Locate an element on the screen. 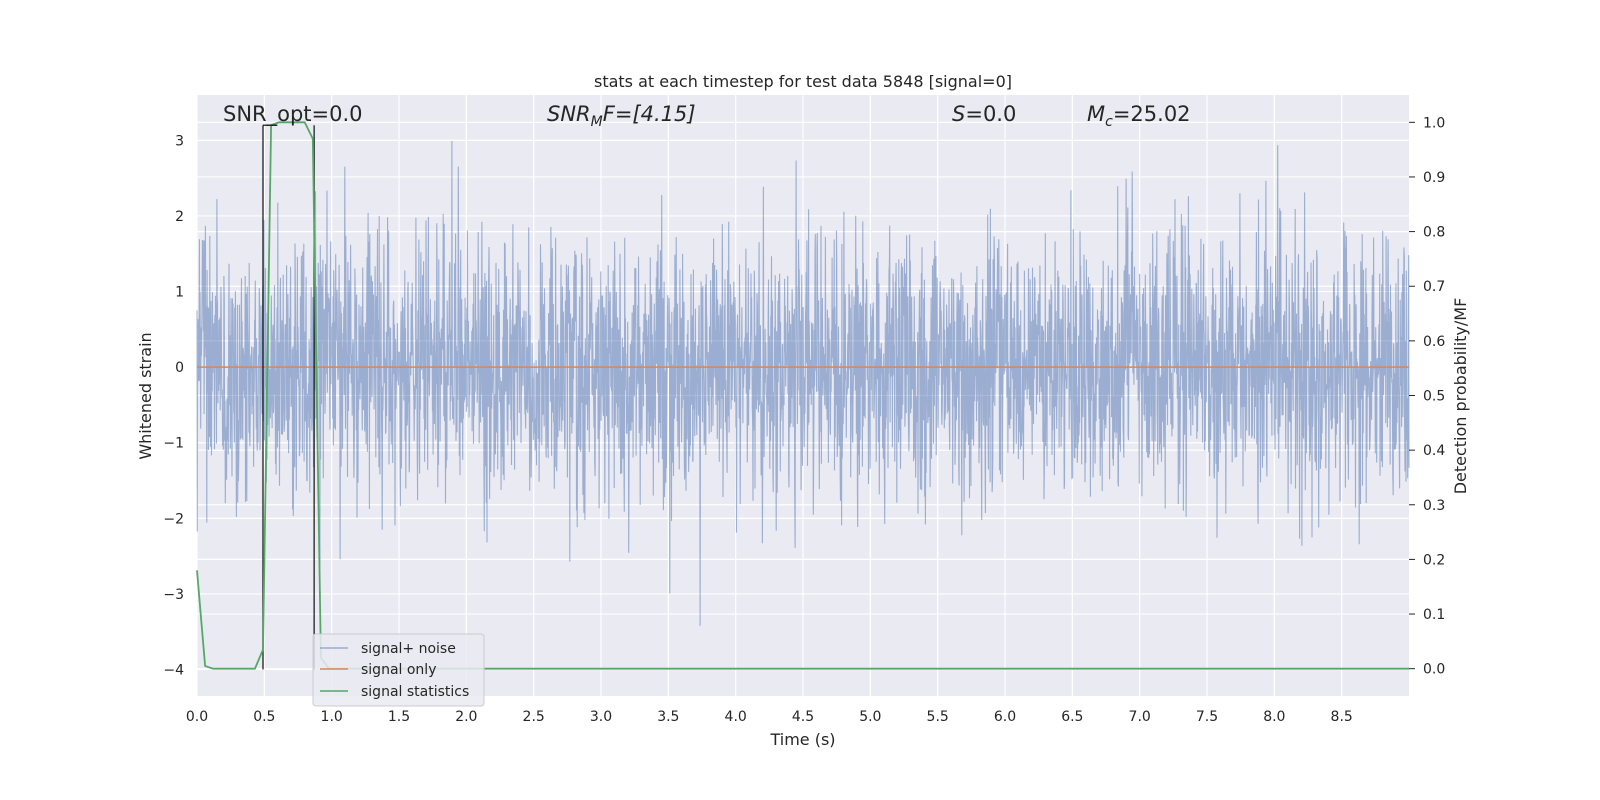 Image resolution: width=1600 pixels, height=800 pixels. right-y-axis-label: Detection probability/MF is located at coordinates (1460, 396).